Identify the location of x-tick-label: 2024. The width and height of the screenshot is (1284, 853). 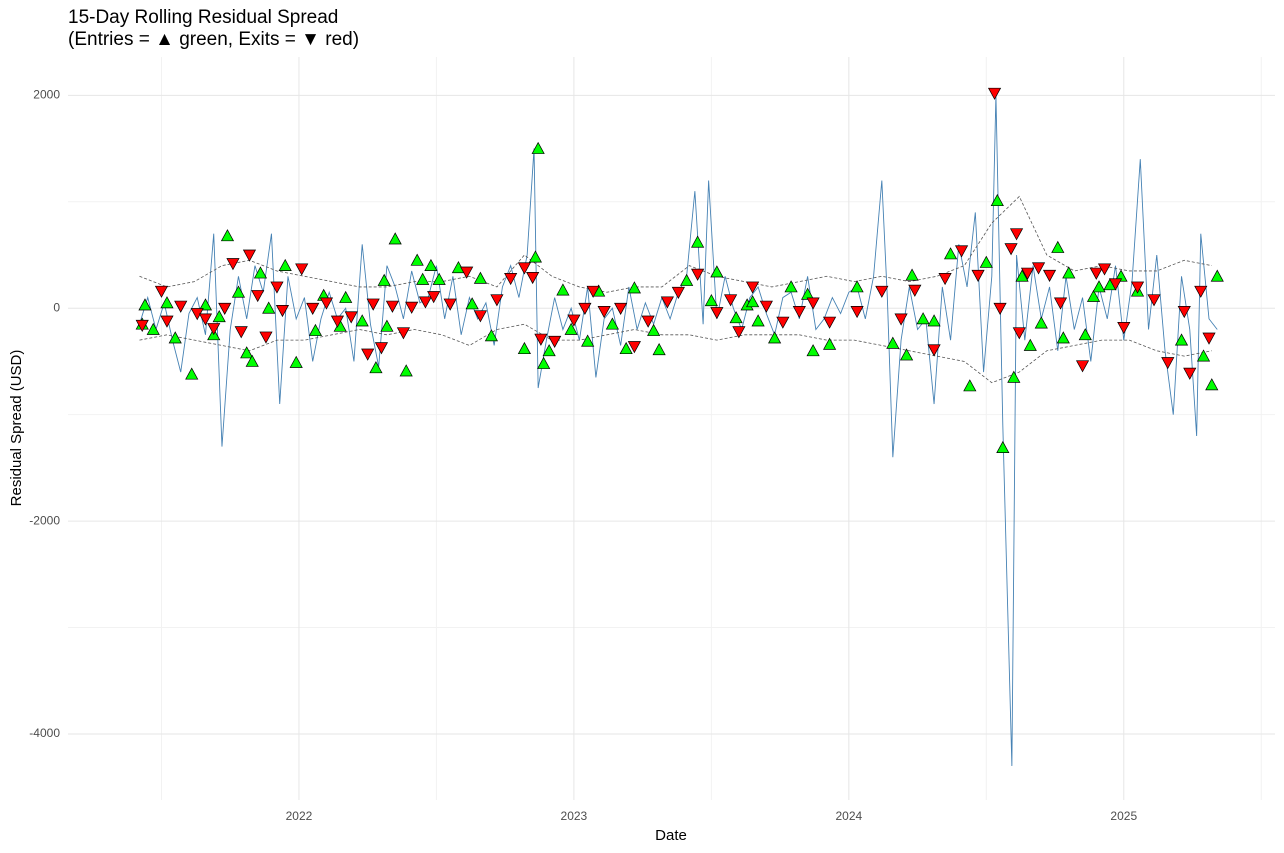
(848, 816).